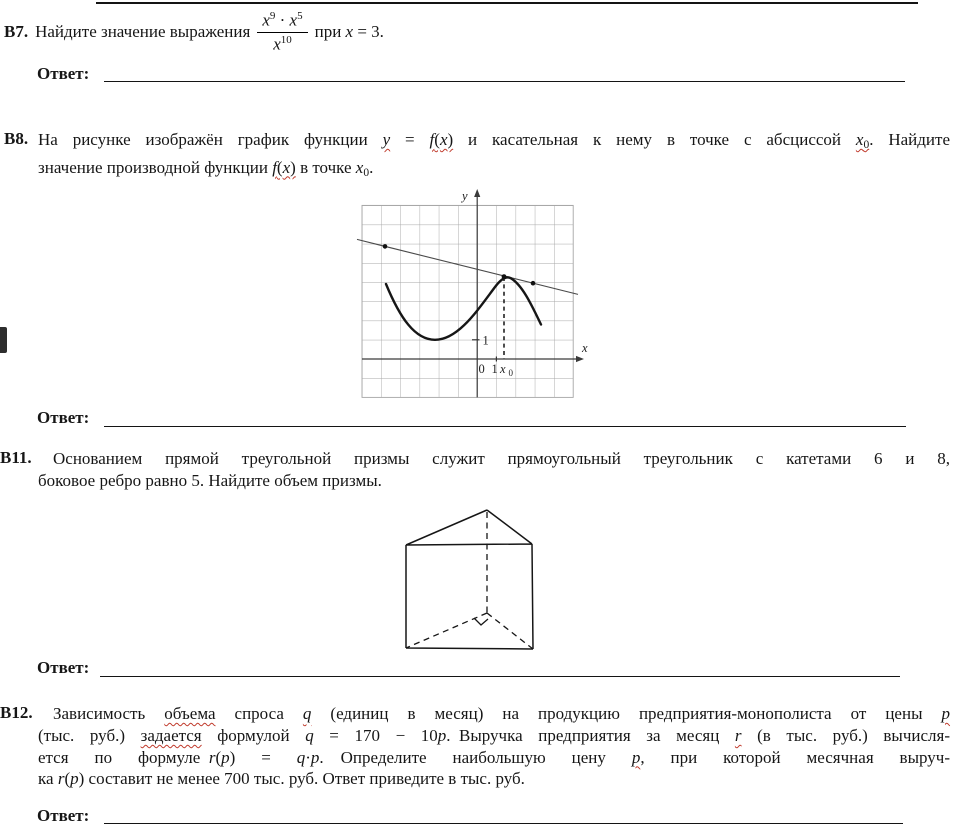 The height and width of the screenshot is (836, 956). Describe the element at coordinates (503, 823) in the screenshot. I see `answer-blank-b12` at that location.